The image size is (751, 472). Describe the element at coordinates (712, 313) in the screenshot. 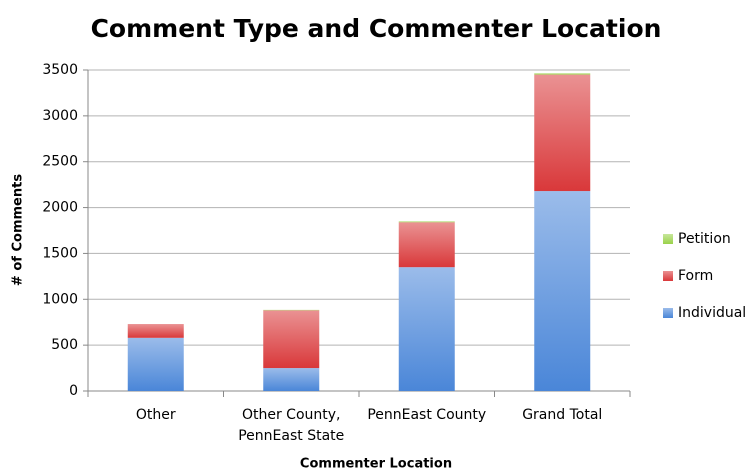

I see `legend-label: Individual` at that location.